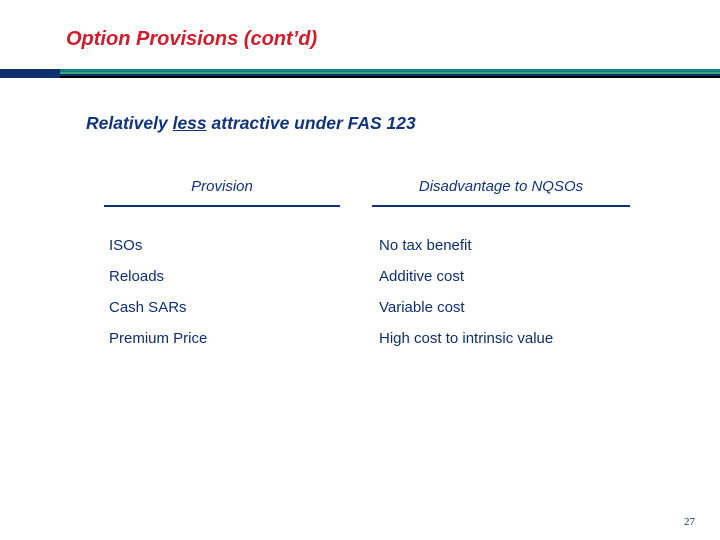 The height and width of the screenshot is (540, 720). What do you see at coordinates (422, 276) in the screenshot?
I see `disadvantage-cell: Additive cost` at bounding box center [422, 276].